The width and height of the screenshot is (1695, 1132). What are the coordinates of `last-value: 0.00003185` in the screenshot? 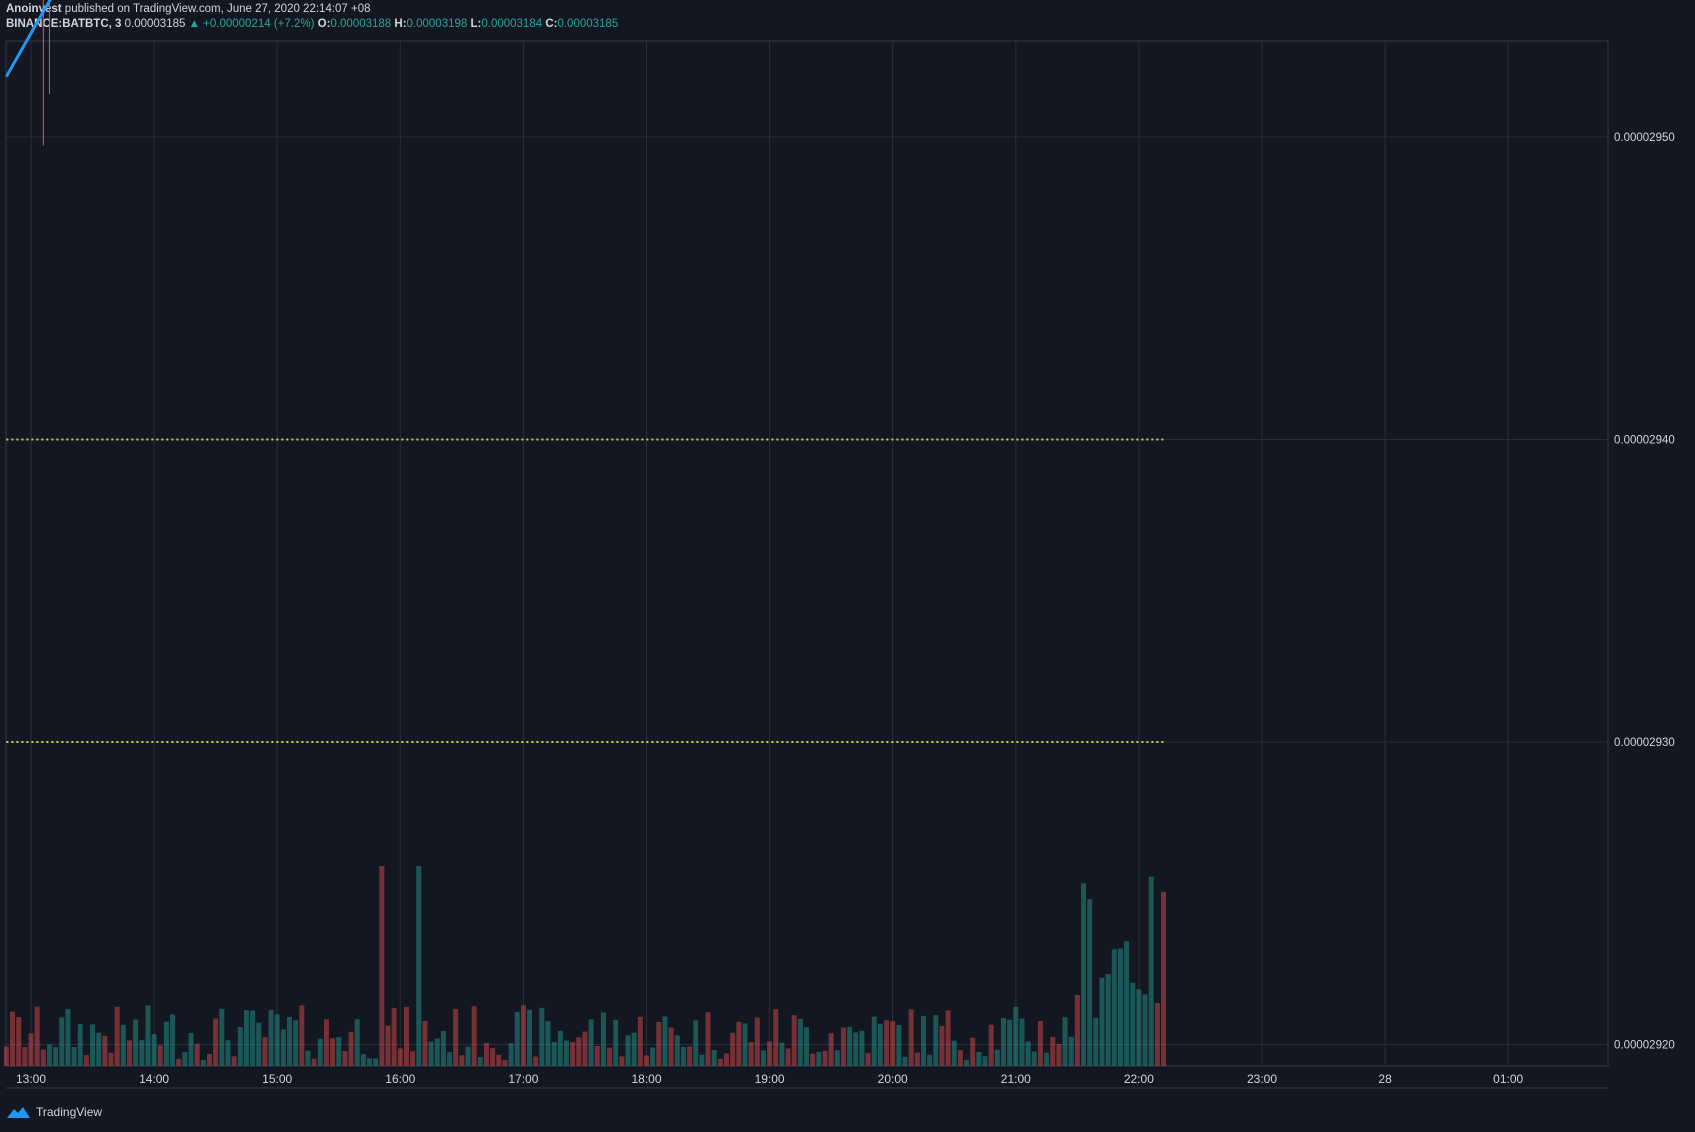 It's located at (155, 24).